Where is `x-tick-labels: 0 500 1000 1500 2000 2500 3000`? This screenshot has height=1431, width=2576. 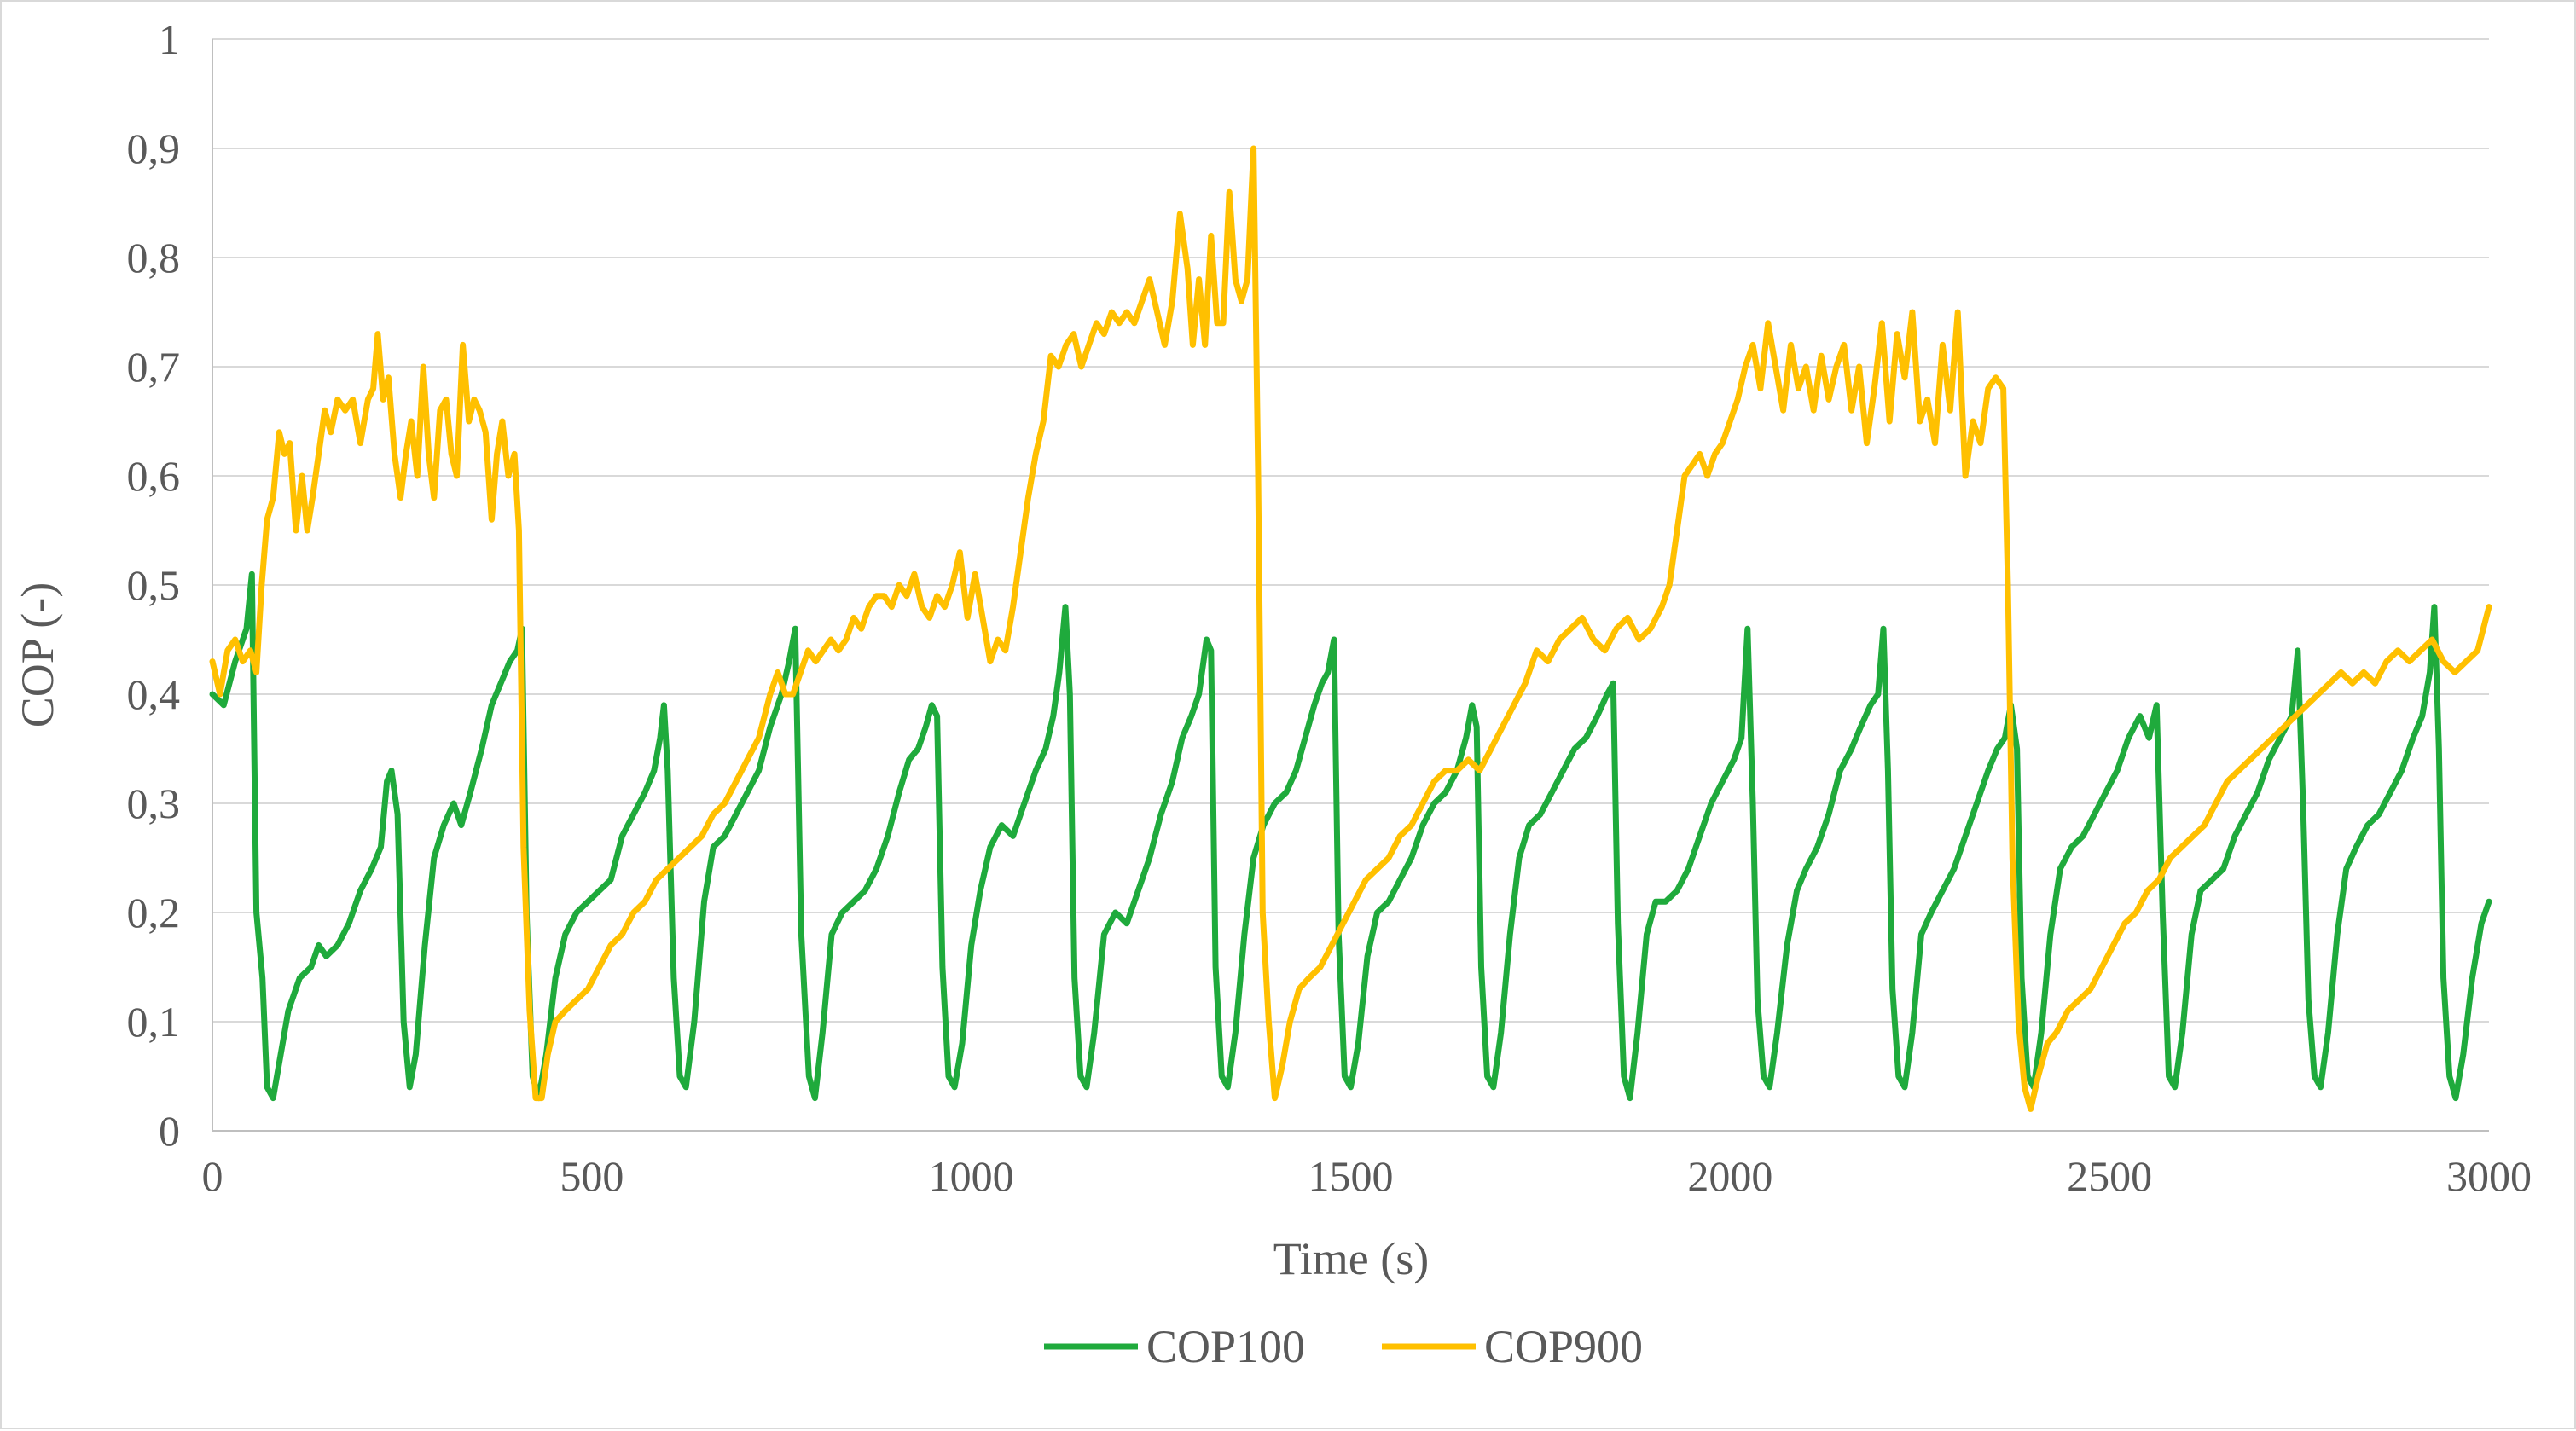
x-tick-labels: 0 500 1000 1500 2000 2500 3000 is located at coordinates (1367, 1176).